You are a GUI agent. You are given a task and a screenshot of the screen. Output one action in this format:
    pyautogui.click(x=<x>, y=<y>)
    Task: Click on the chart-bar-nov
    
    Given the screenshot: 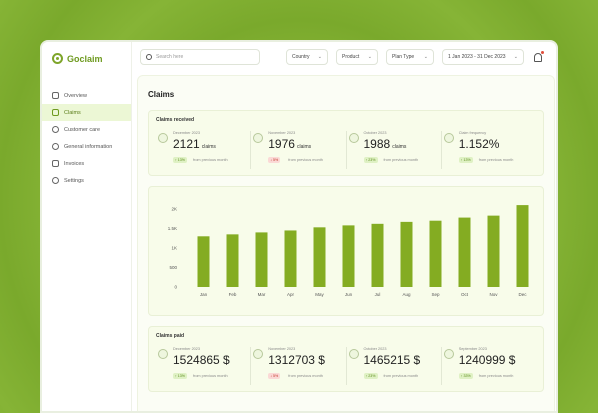 What is the action you would take?
    pyautogui.click(x=493, y=251)
    